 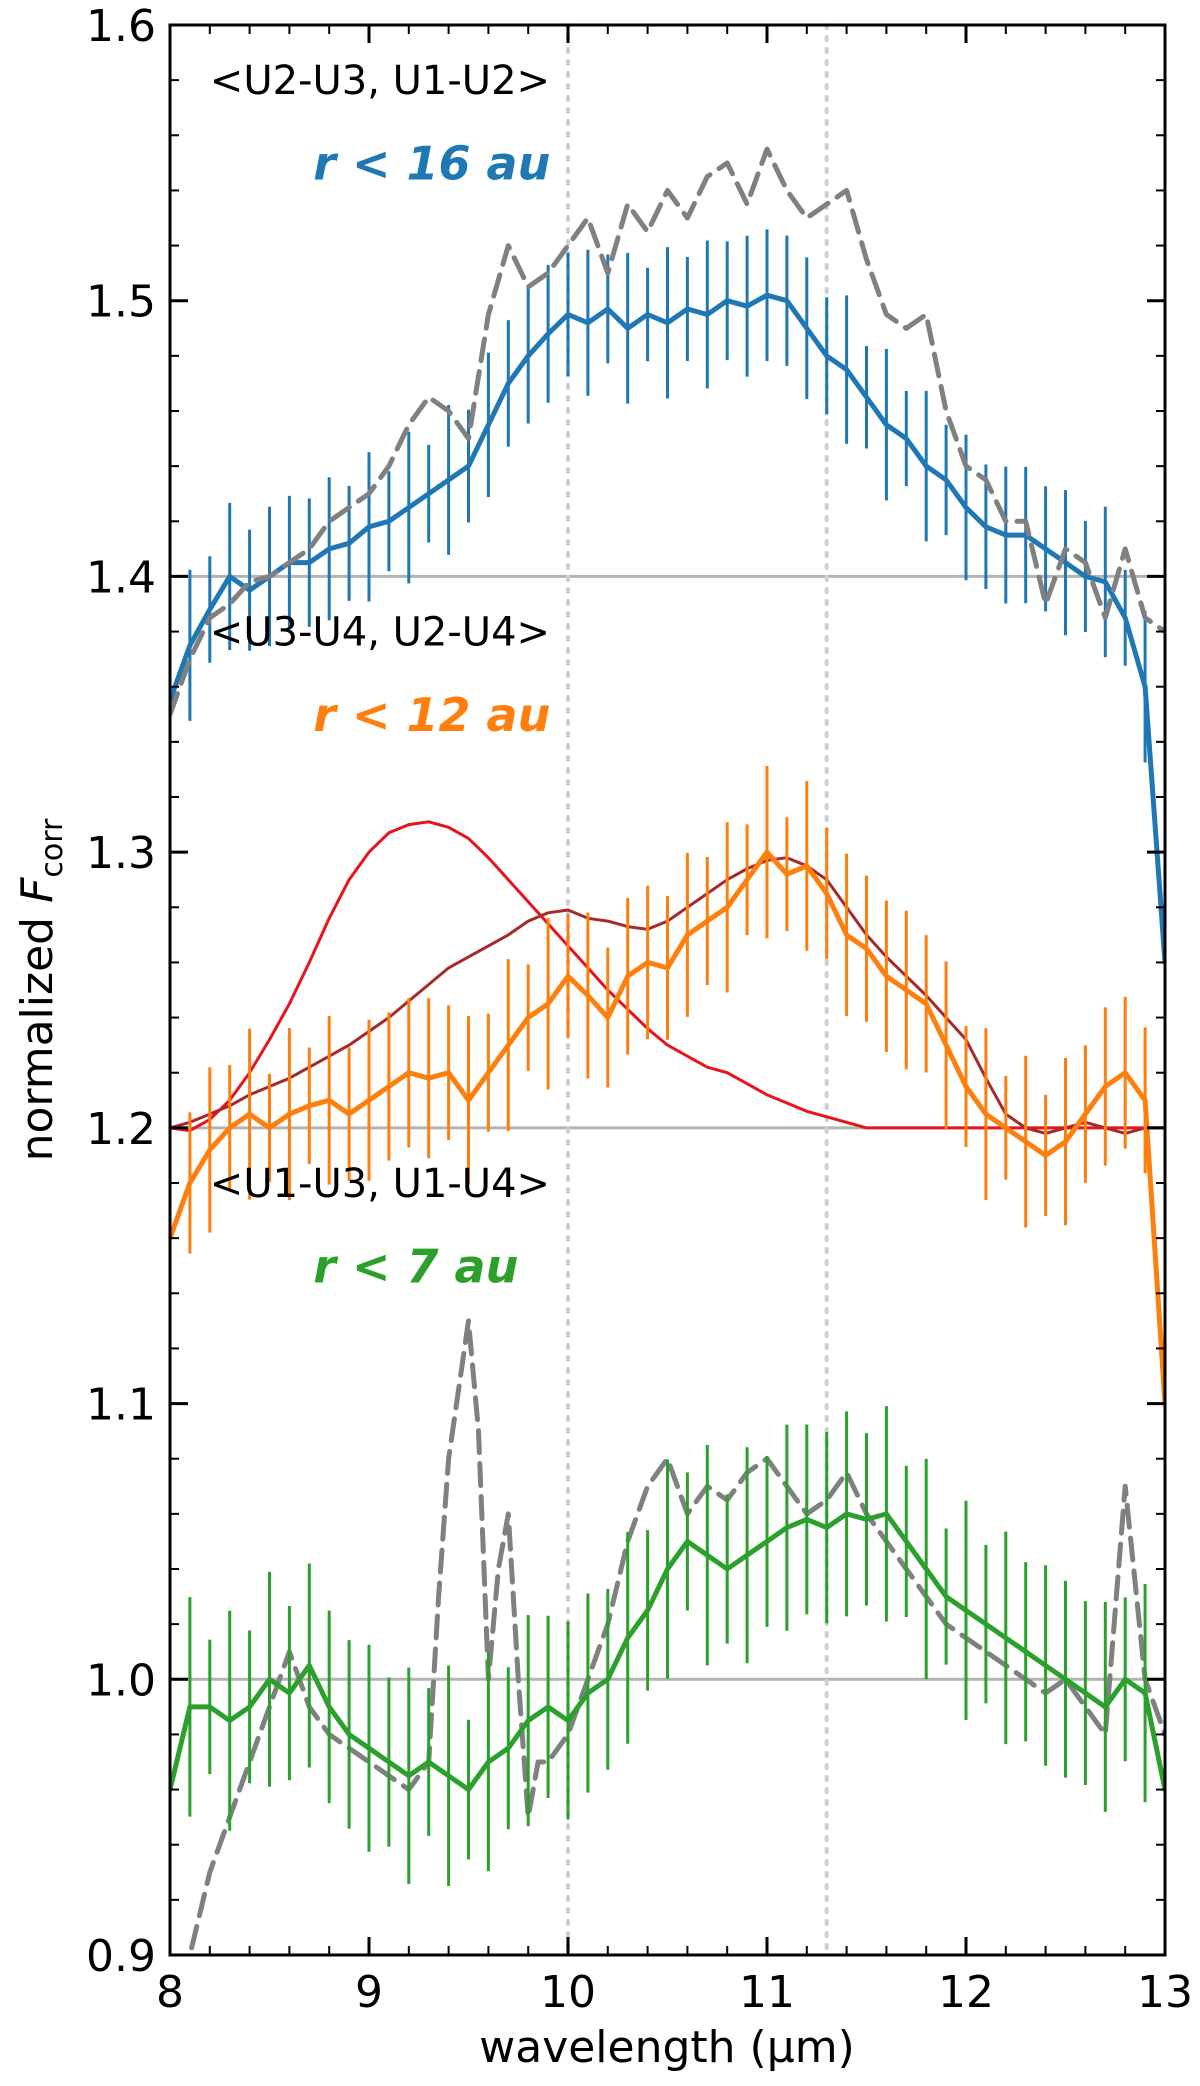 What do you see at coordinates (380, 81) in the screenshot?
I see `annotation-0: <U2-U3, U1-U2>` at bounding box center [380, 81].